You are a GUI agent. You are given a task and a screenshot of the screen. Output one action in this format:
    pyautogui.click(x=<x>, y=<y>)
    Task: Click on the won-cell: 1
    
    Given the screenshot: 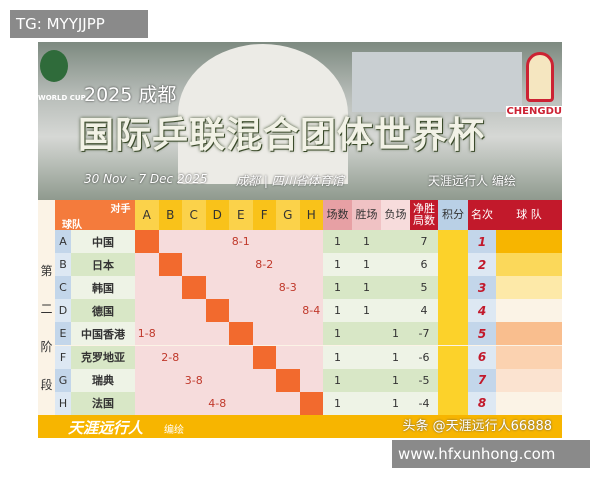 What is the action you would take?
    pyautogui.click(x=366, y=311)
    